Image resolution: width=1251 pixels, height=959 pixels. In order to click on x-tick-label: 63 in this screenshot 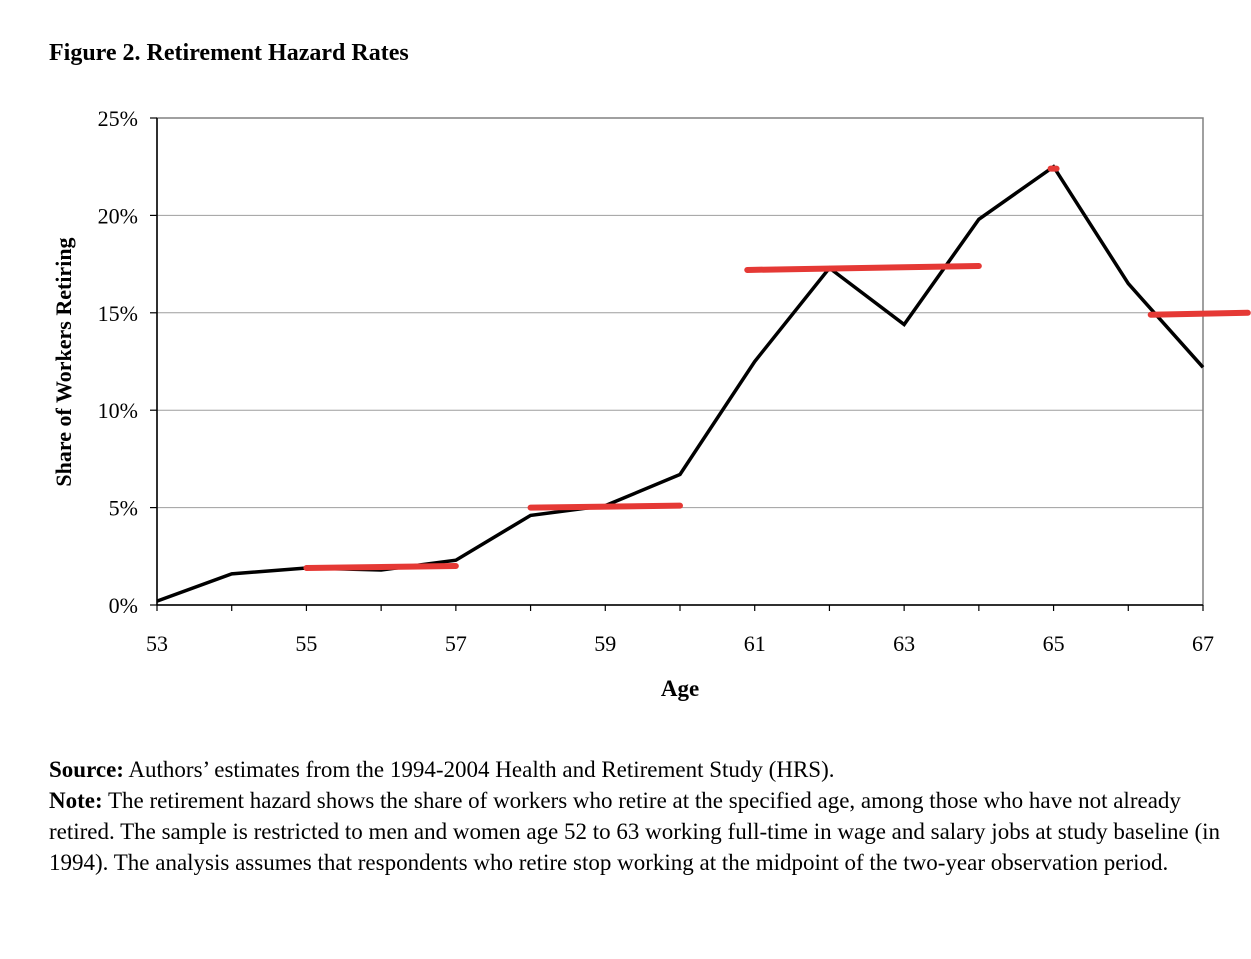, I will do `click(904, 643)`.